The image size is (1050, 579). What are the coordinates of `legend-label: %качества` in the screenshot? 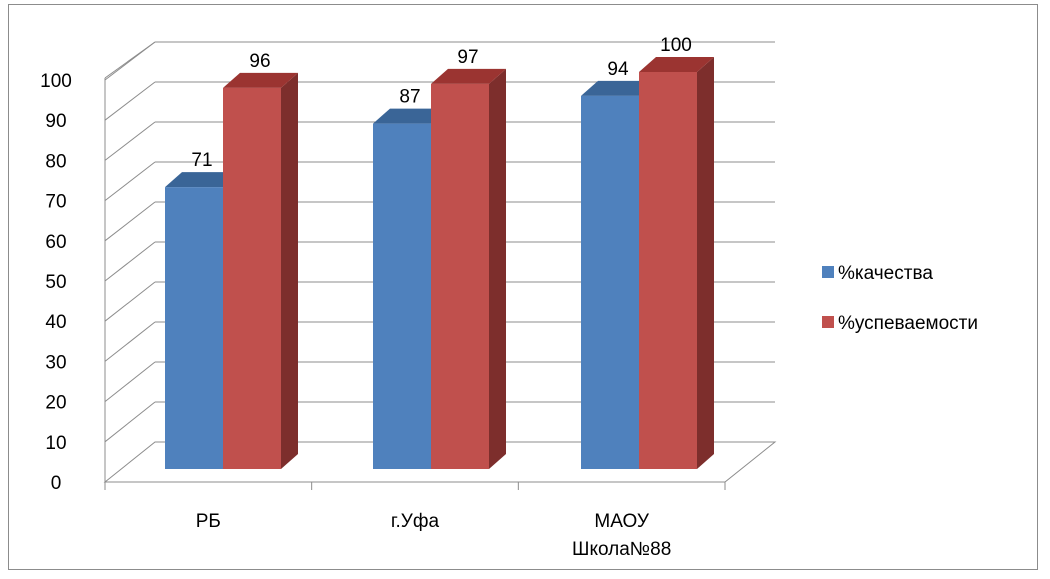 It's located at (885, 273).